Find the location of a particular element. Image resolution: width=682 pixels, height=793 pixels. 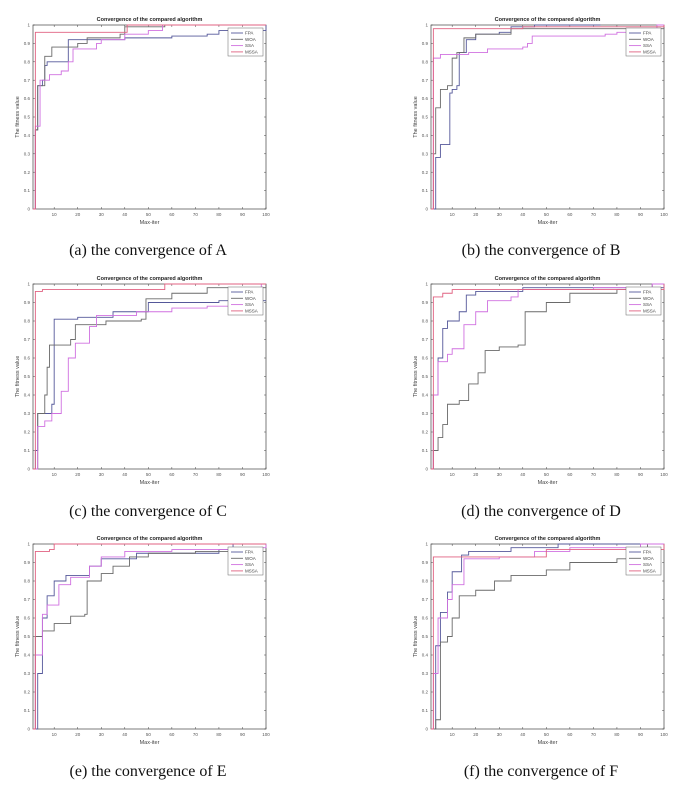

caption-c: (c) the convergence of C is located at coordinates (148, 511).